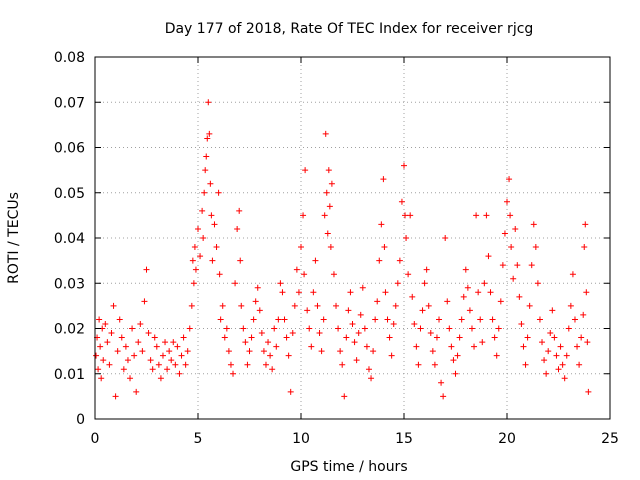 The height and width of the screenshot is (480, 640). What do you see at coordinates (301, 439) in the screenshot?
I see `x-tick-label: 10` at bounding box center [301, 439].